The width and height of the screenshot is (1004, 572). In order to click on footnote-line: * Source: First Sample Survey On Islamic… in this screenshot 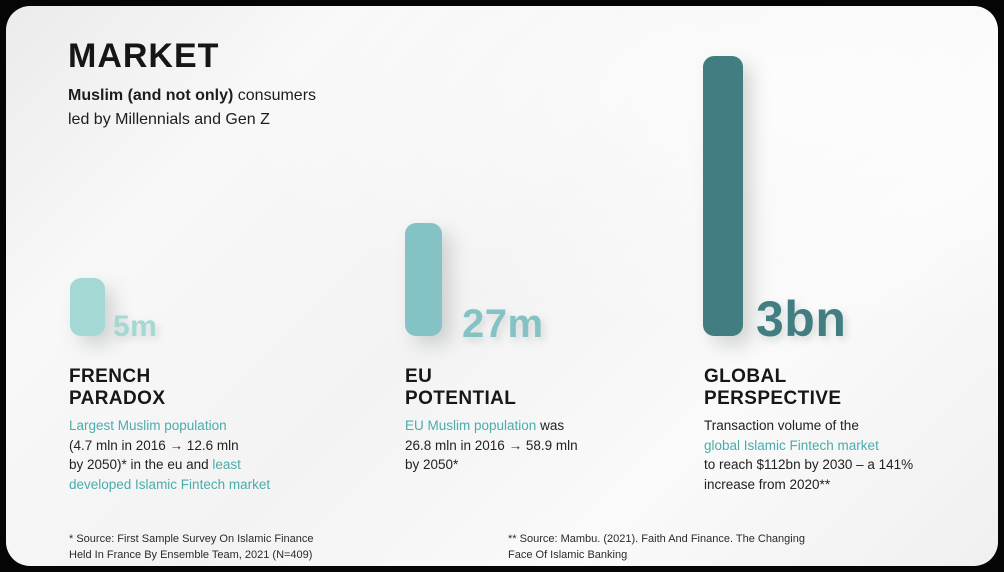, I will do `click(191, 539)`.